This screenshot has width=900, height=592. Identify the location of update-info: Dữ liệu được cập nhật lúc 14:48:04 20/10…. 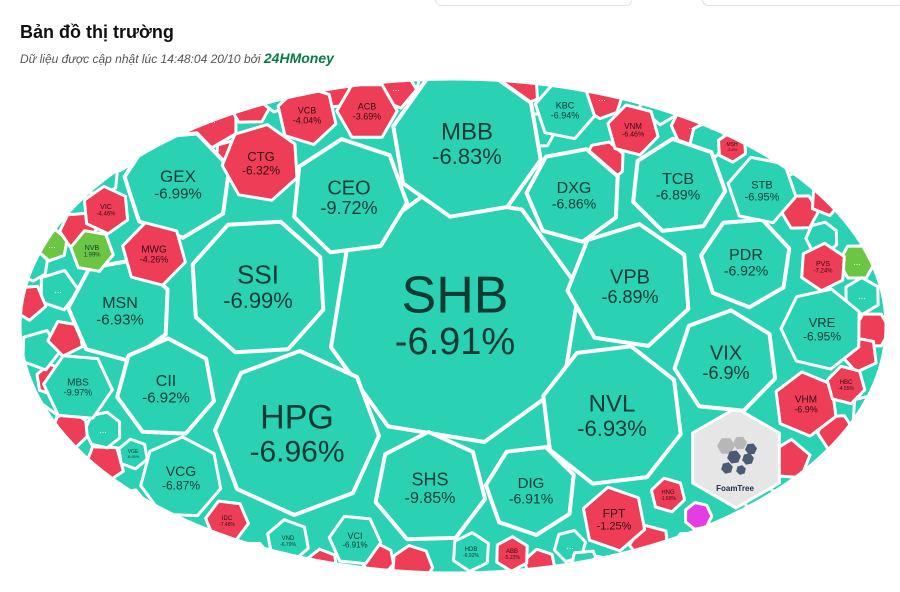
(177, 58).